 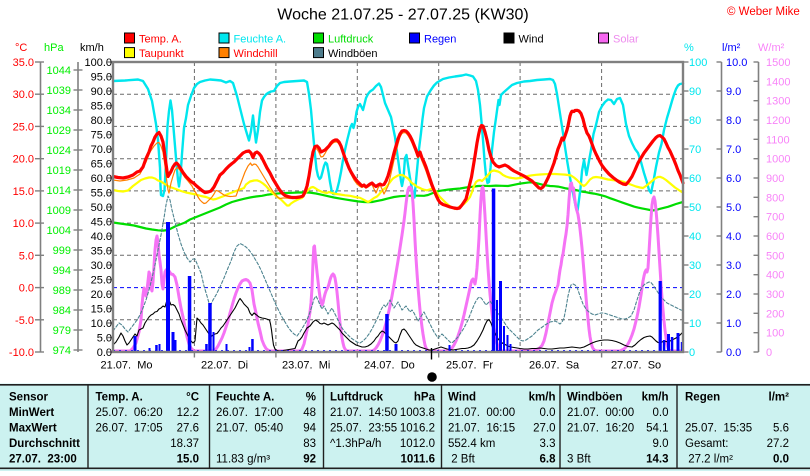 I want to click on svg-text: 10, so click(x=695, y=324).